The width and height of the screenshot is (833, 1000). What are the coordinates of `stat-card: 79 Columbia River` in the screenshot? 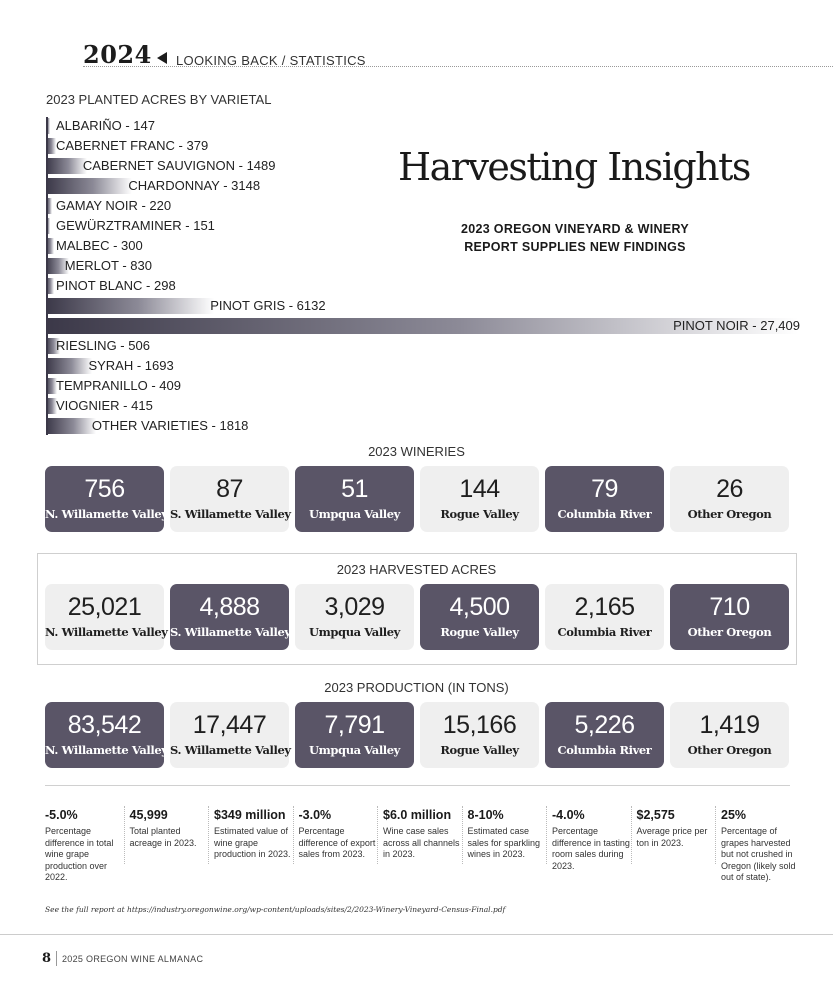 It's located at (604, 499).